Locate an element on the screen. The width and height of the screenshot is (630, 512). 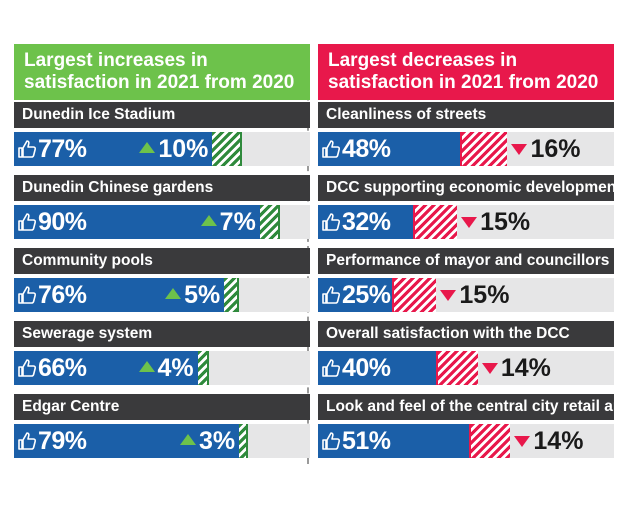
category-label: Dunedin Ice Stadium is located at coordinates (162, 115).